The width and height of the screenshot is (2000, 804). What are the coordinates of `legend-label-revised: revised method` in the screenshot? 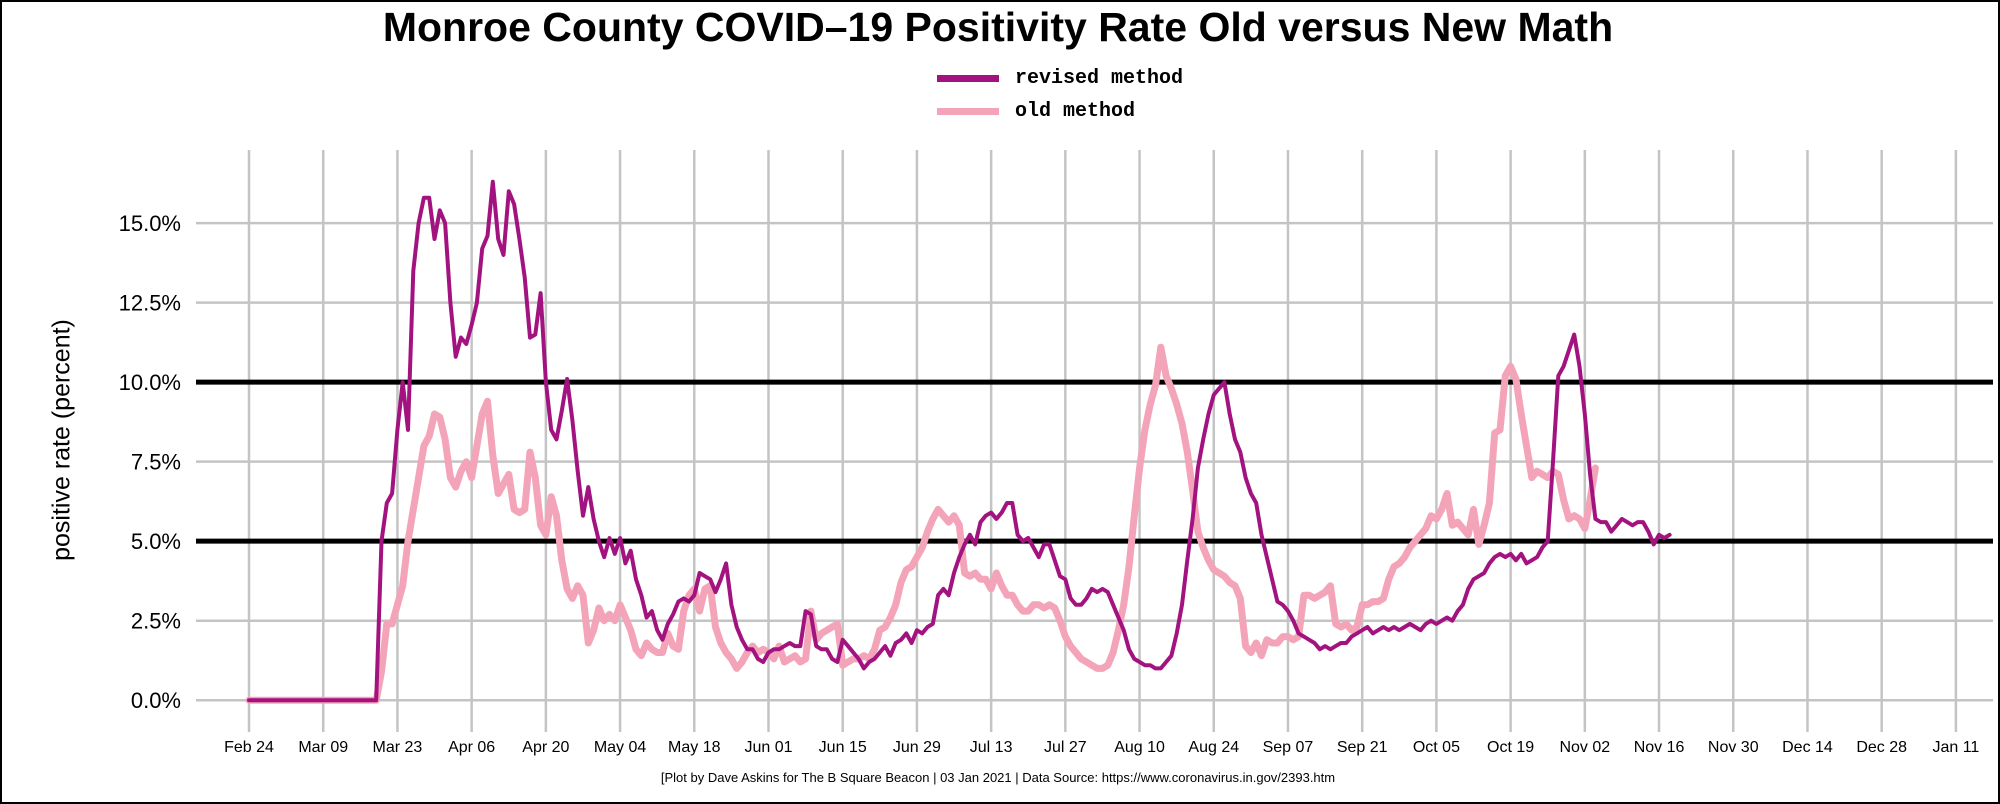 It's located at (1099, 78).